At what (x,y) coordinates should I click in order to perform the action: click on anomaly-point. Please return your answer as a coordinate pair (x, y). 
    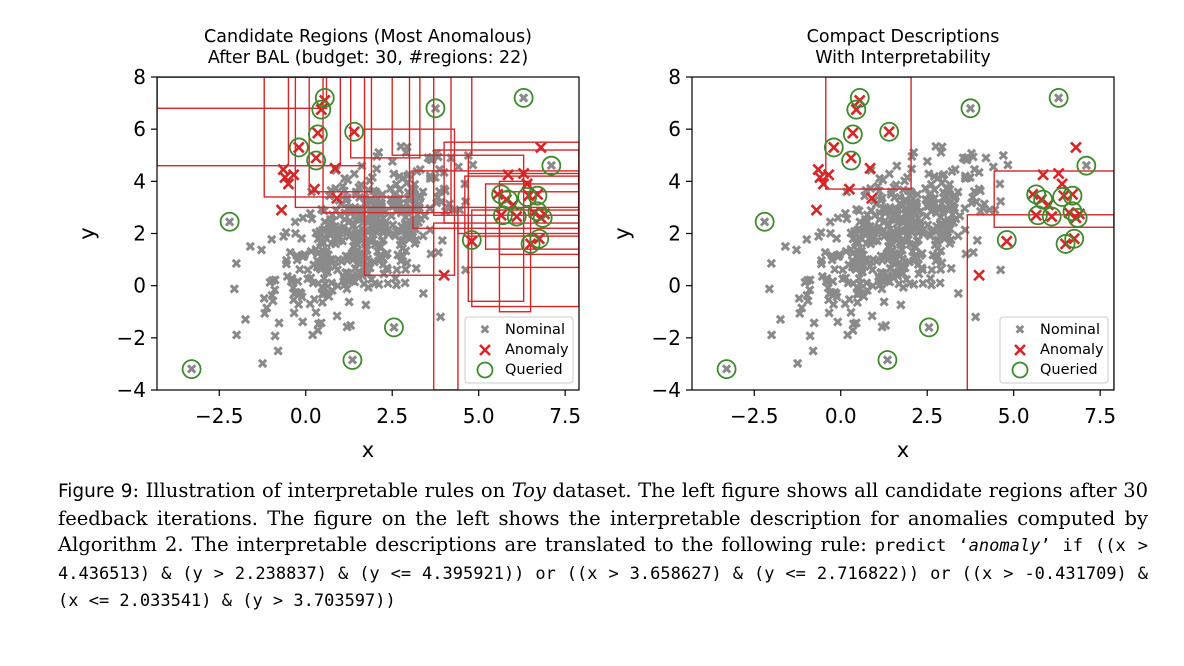
    Looking at the image, I should click on (354, 131).